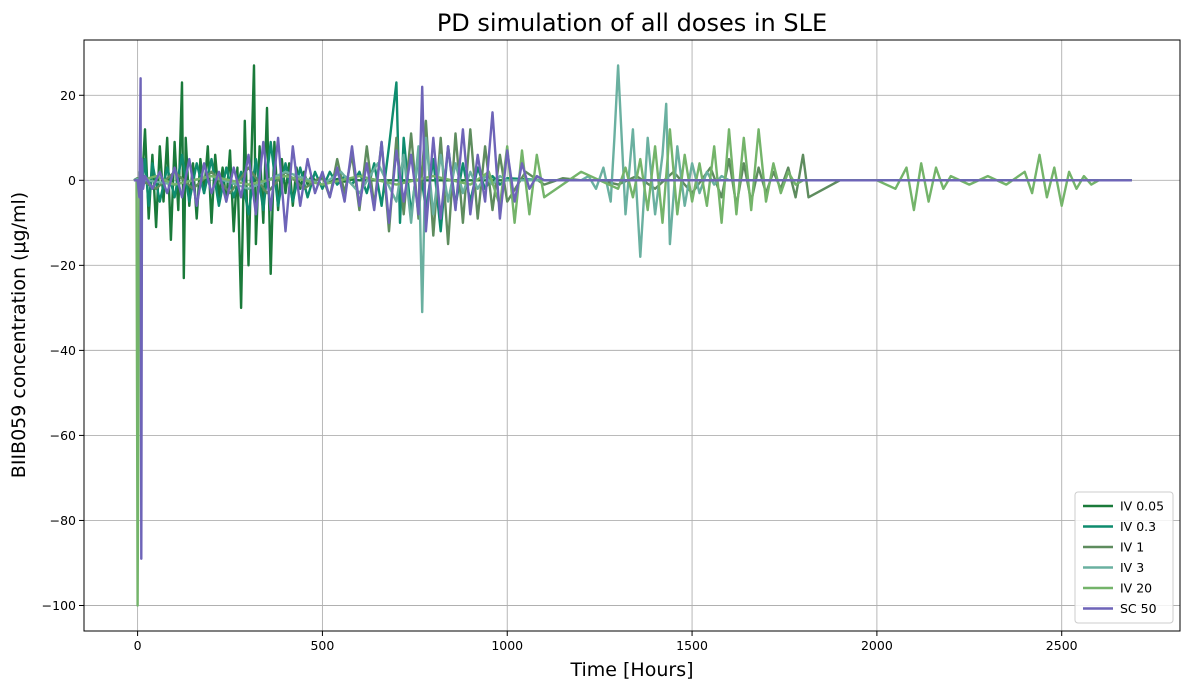 Image resolution: width=1189 pixels, height=690 pixels. Describe the element at coordinates (1138, 608) in the screenshot. I see `legend-label: SC 50` at that location.